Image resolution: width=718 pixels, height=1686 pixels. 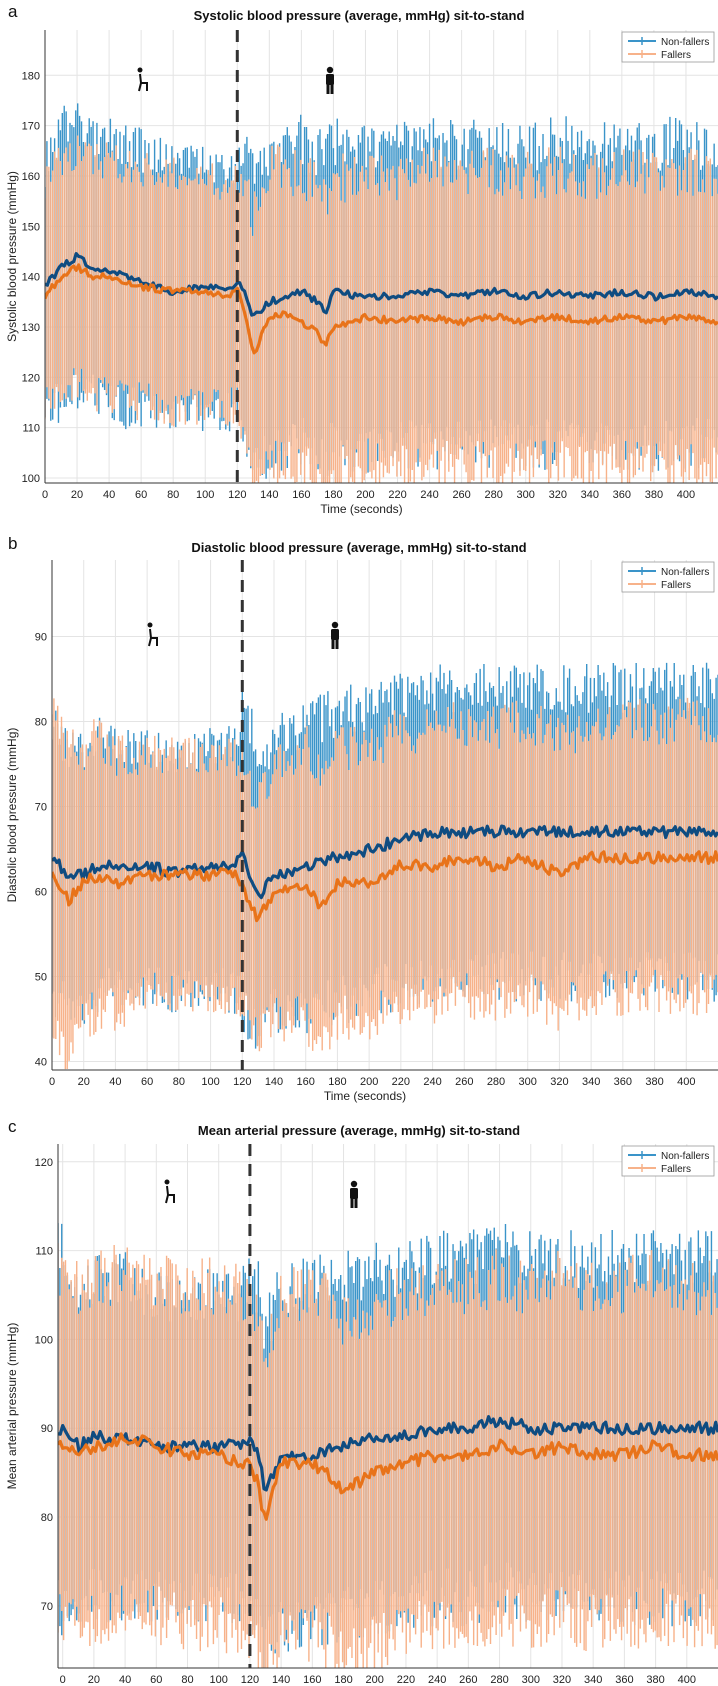 I want to click on panel-letter: c, so click(x=12, y=1126).